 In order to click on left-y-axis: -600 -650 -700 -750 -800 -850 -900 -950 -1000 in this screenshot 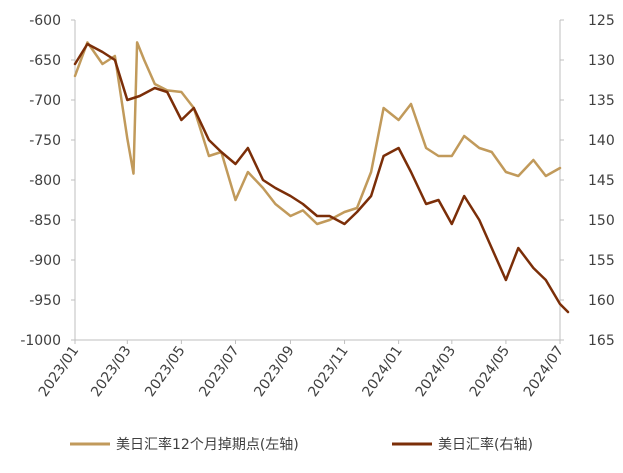, I will do `click(48, 181)`.